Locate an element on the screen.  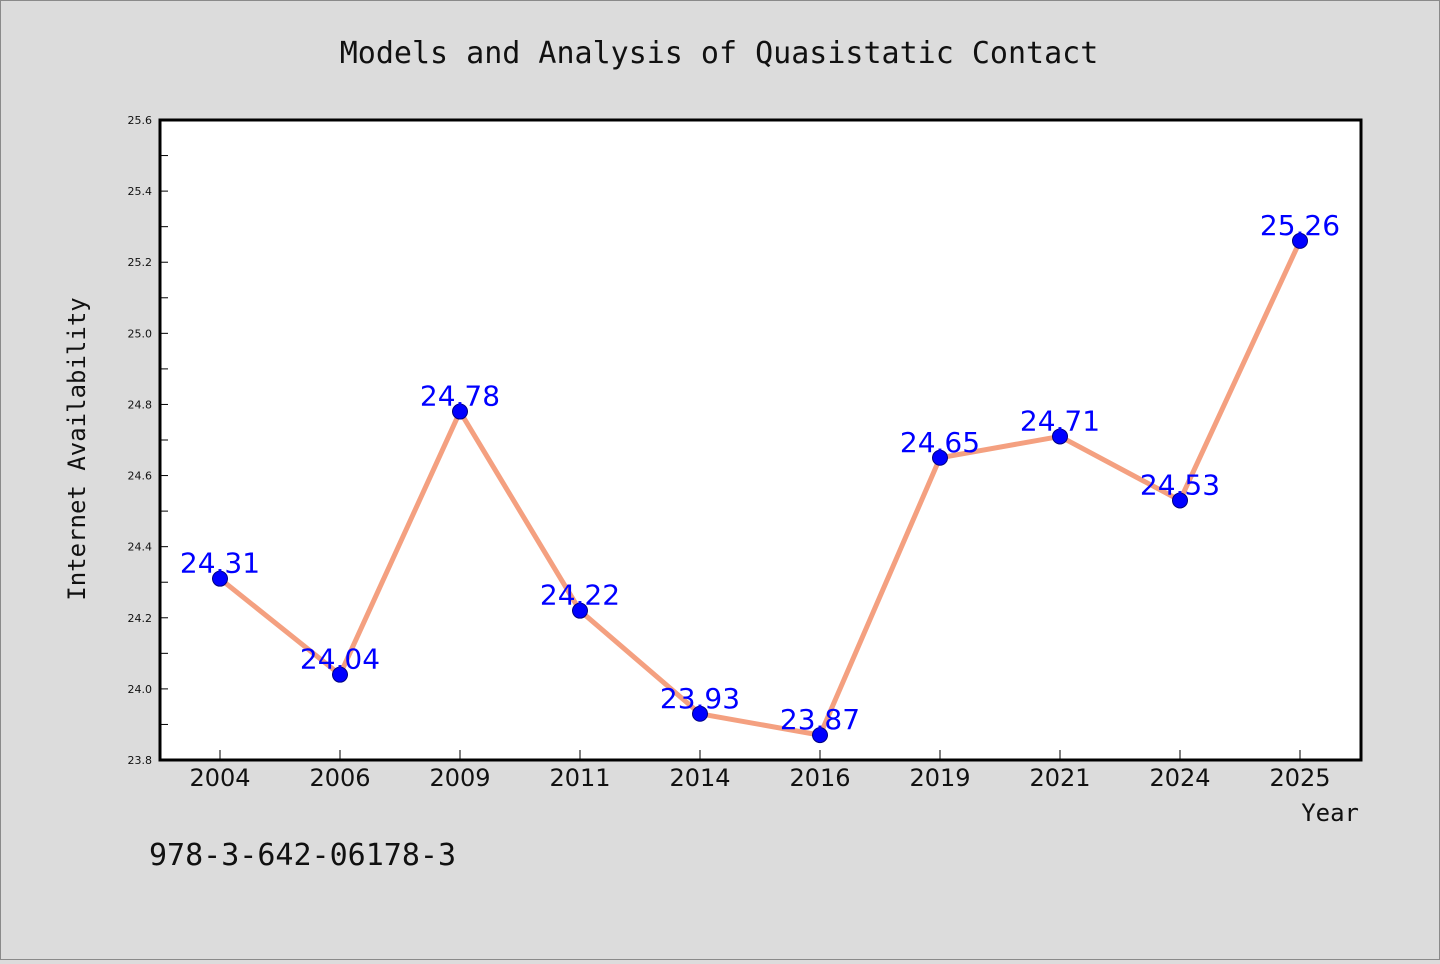
y-tick-label: 23.8 is located at coordinates (140, 760).